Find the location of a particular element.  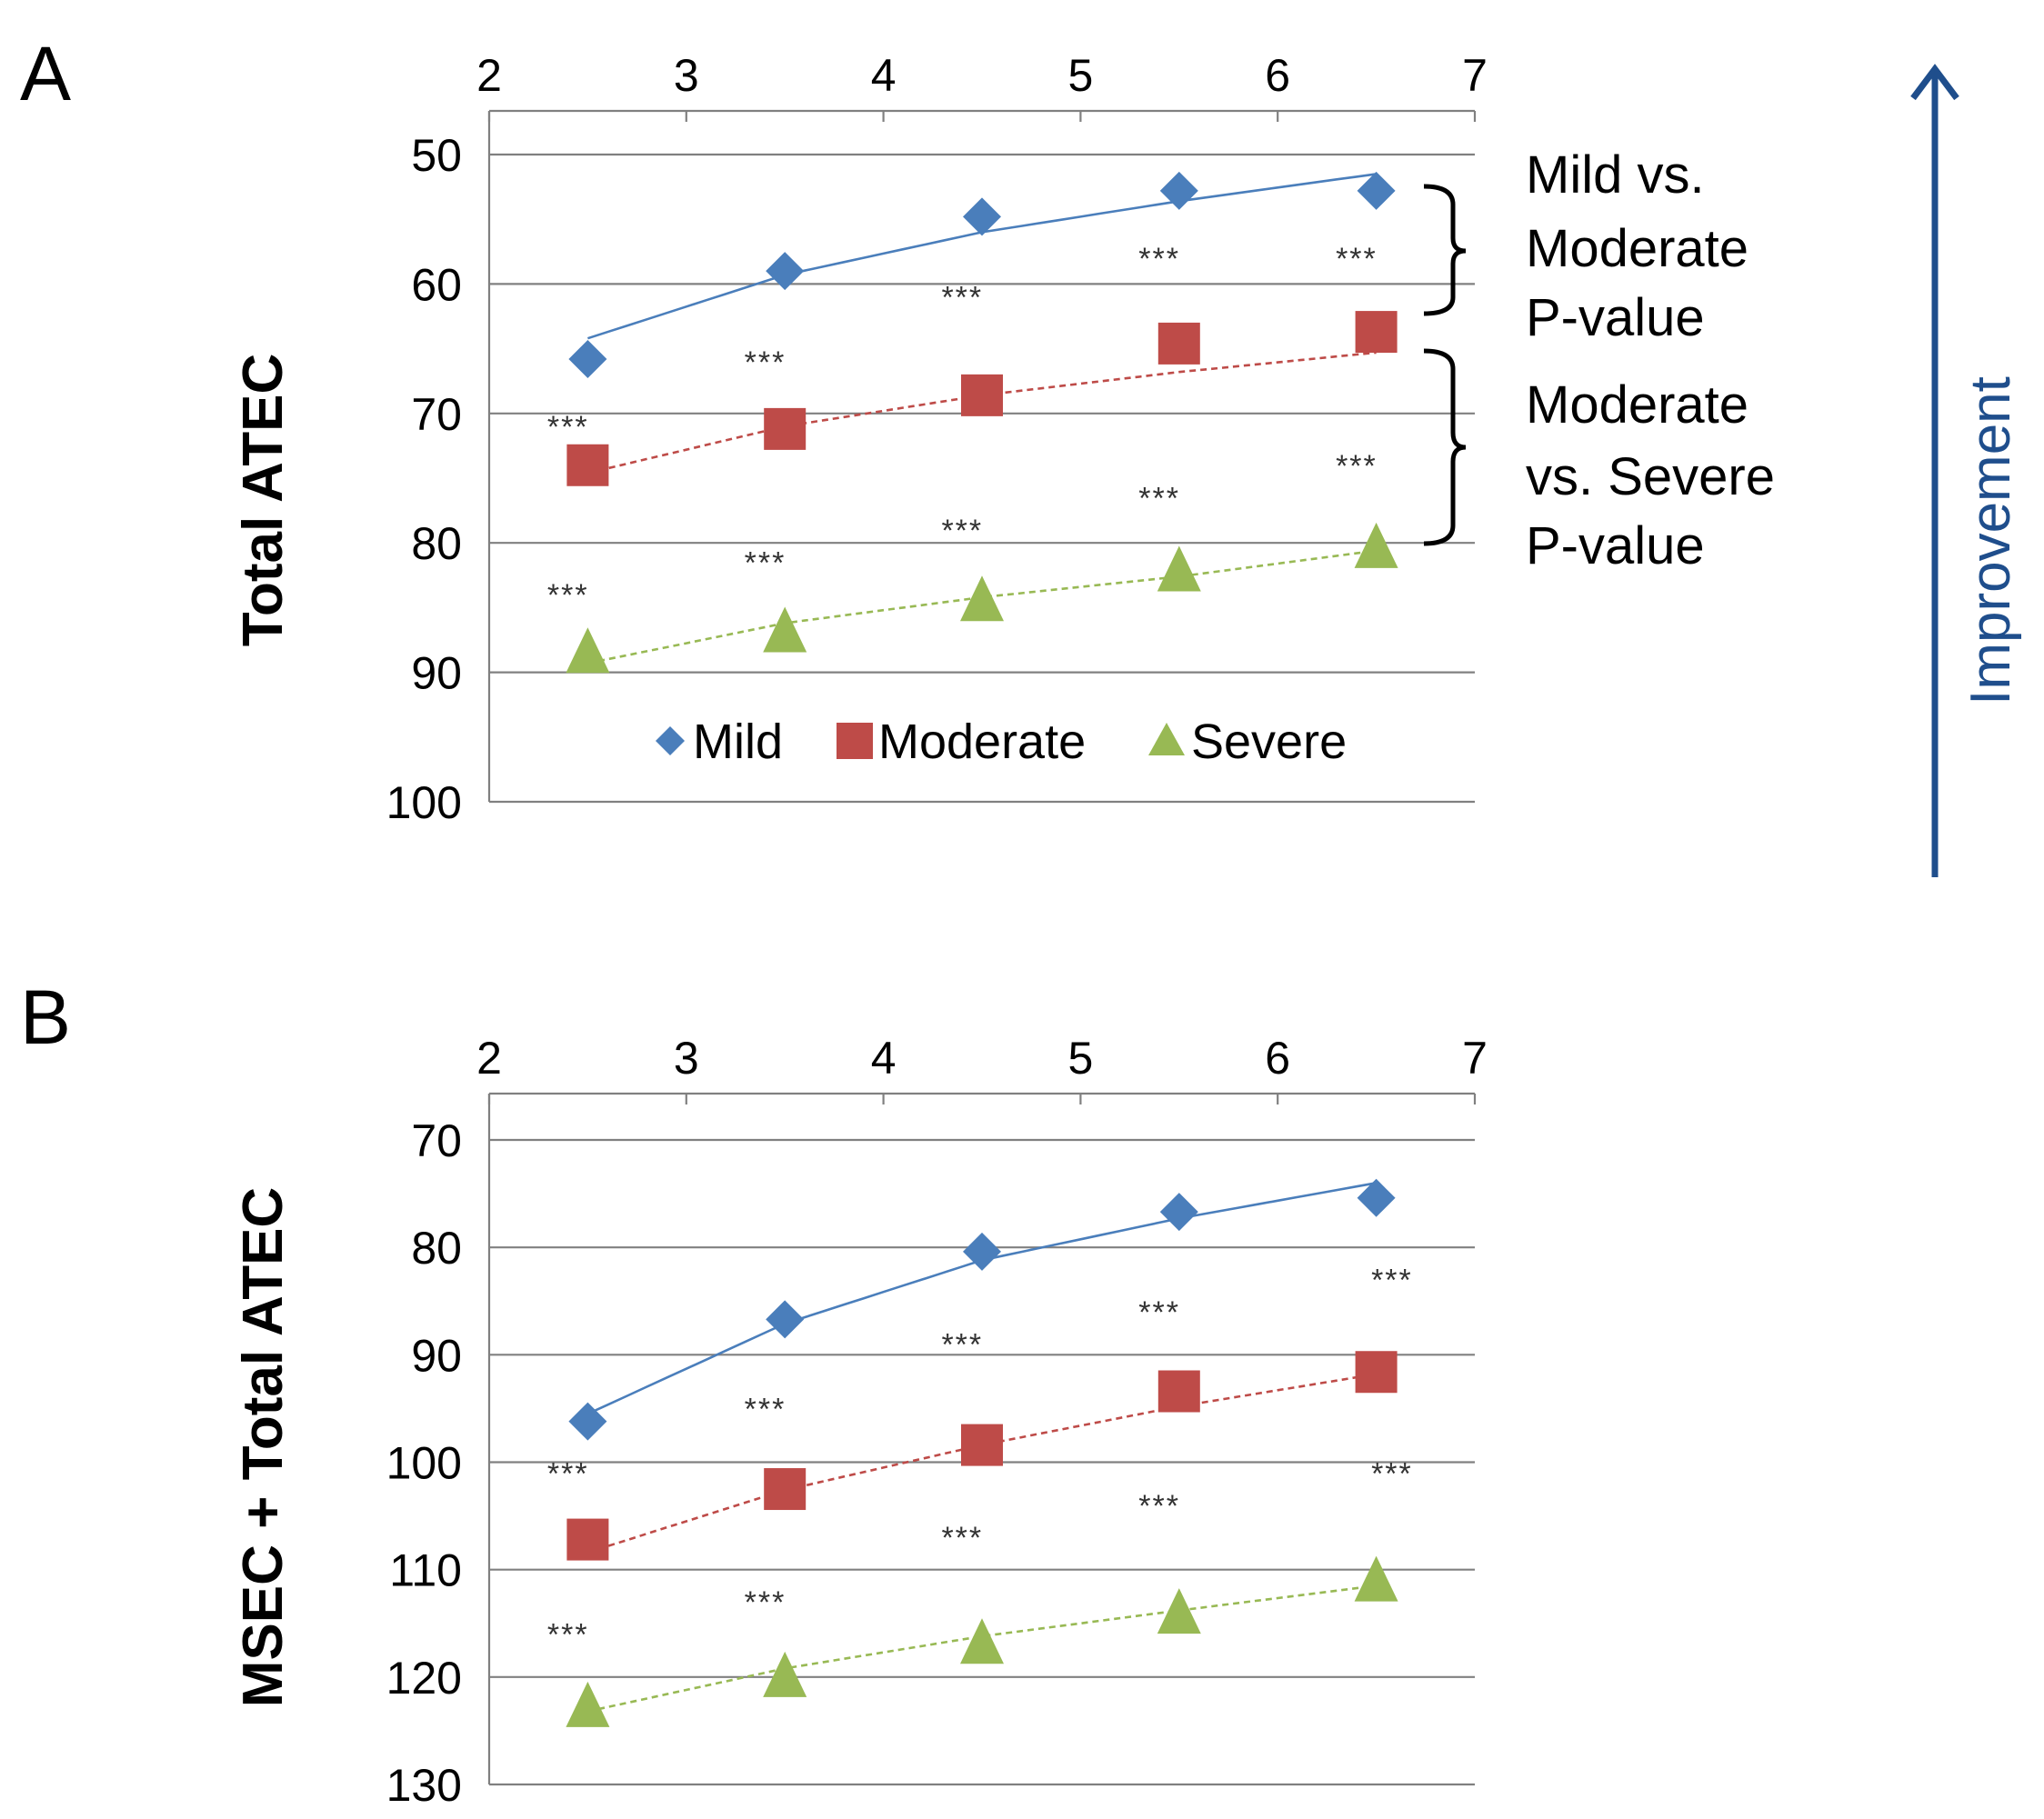

note-moderate-vs-severe-line-2: vs. Severe is located at coordinates (1651, 476).